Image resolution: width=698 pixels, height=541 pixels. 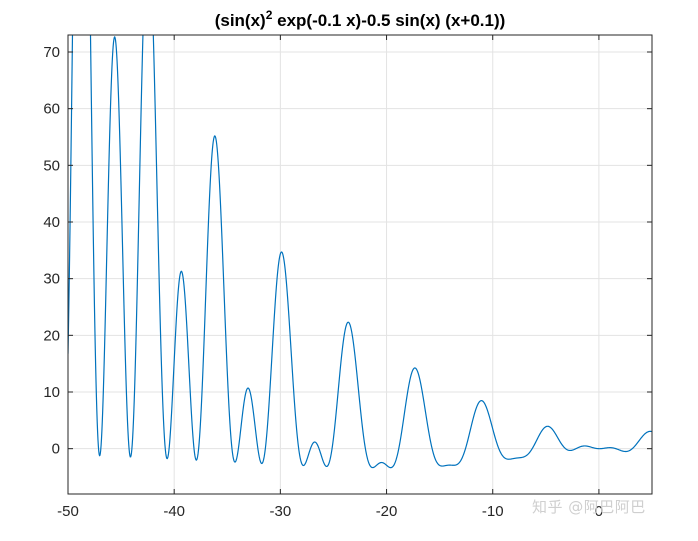 What do you see at coordinates (174, 511) in the screenshot?
I see `x-tick-label: -40` at bounding box center [174, 511].